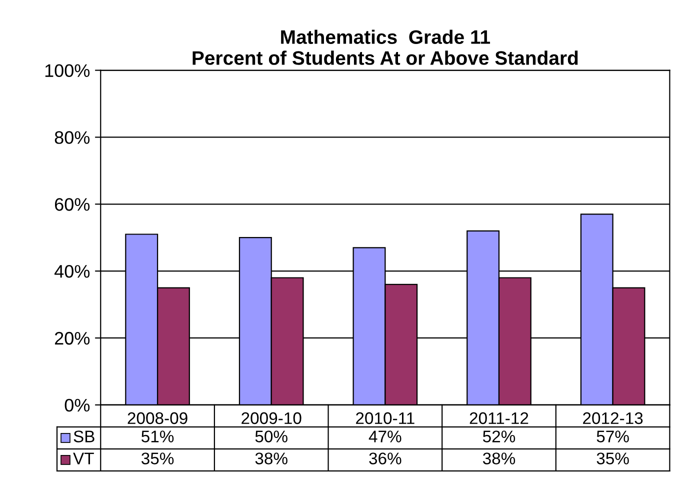 The height and width of the screenshot is (495, 694). Describe the element at coordinates (385, 418) in the screenshot. I see `x-tick-label: 2010-11` at that location.